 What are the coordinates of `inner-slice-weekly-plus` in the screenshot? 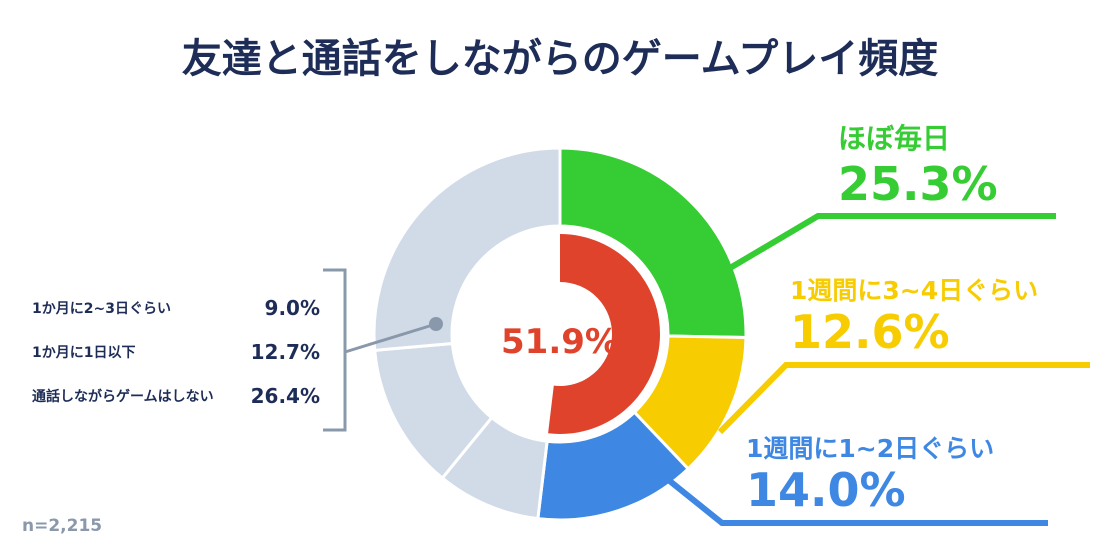 It's located at (604, 334).